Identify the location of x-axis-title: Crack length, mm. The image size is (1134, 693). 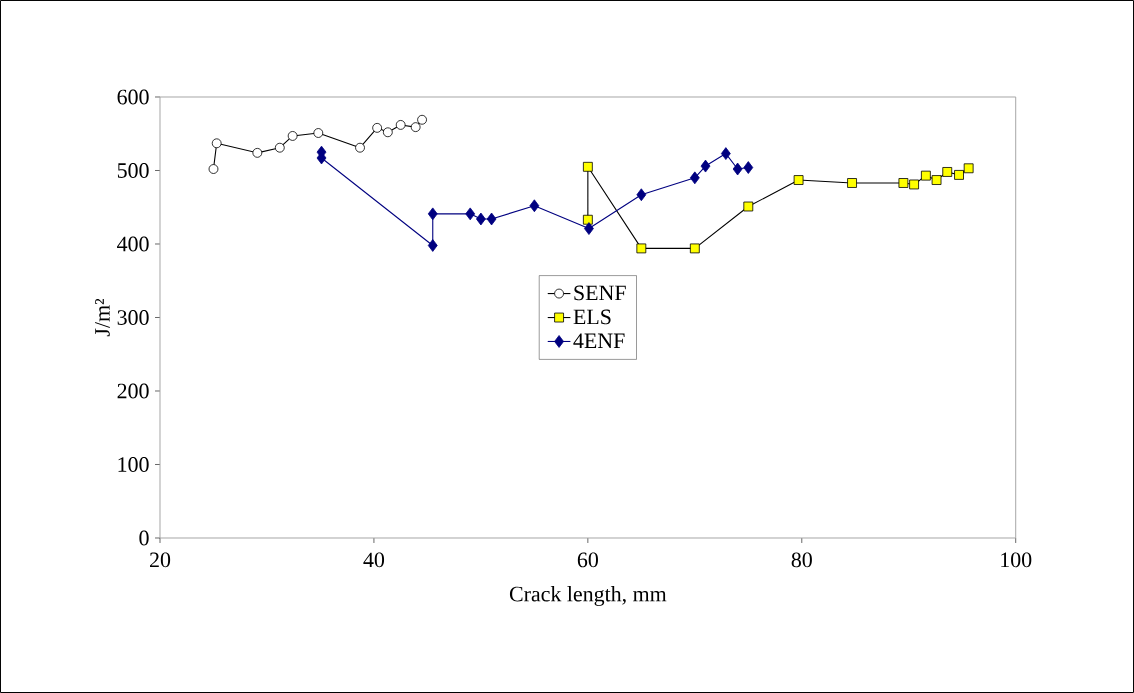
(588, 596).